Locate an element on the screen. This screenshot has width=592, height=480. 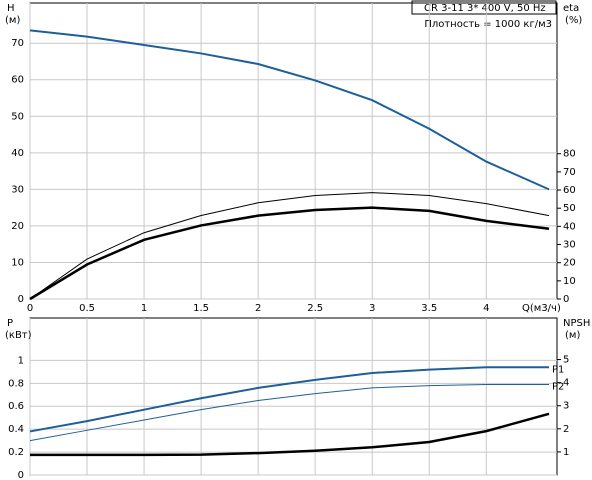
y-axis-unit: (м) is located at coordinates (12, 20).